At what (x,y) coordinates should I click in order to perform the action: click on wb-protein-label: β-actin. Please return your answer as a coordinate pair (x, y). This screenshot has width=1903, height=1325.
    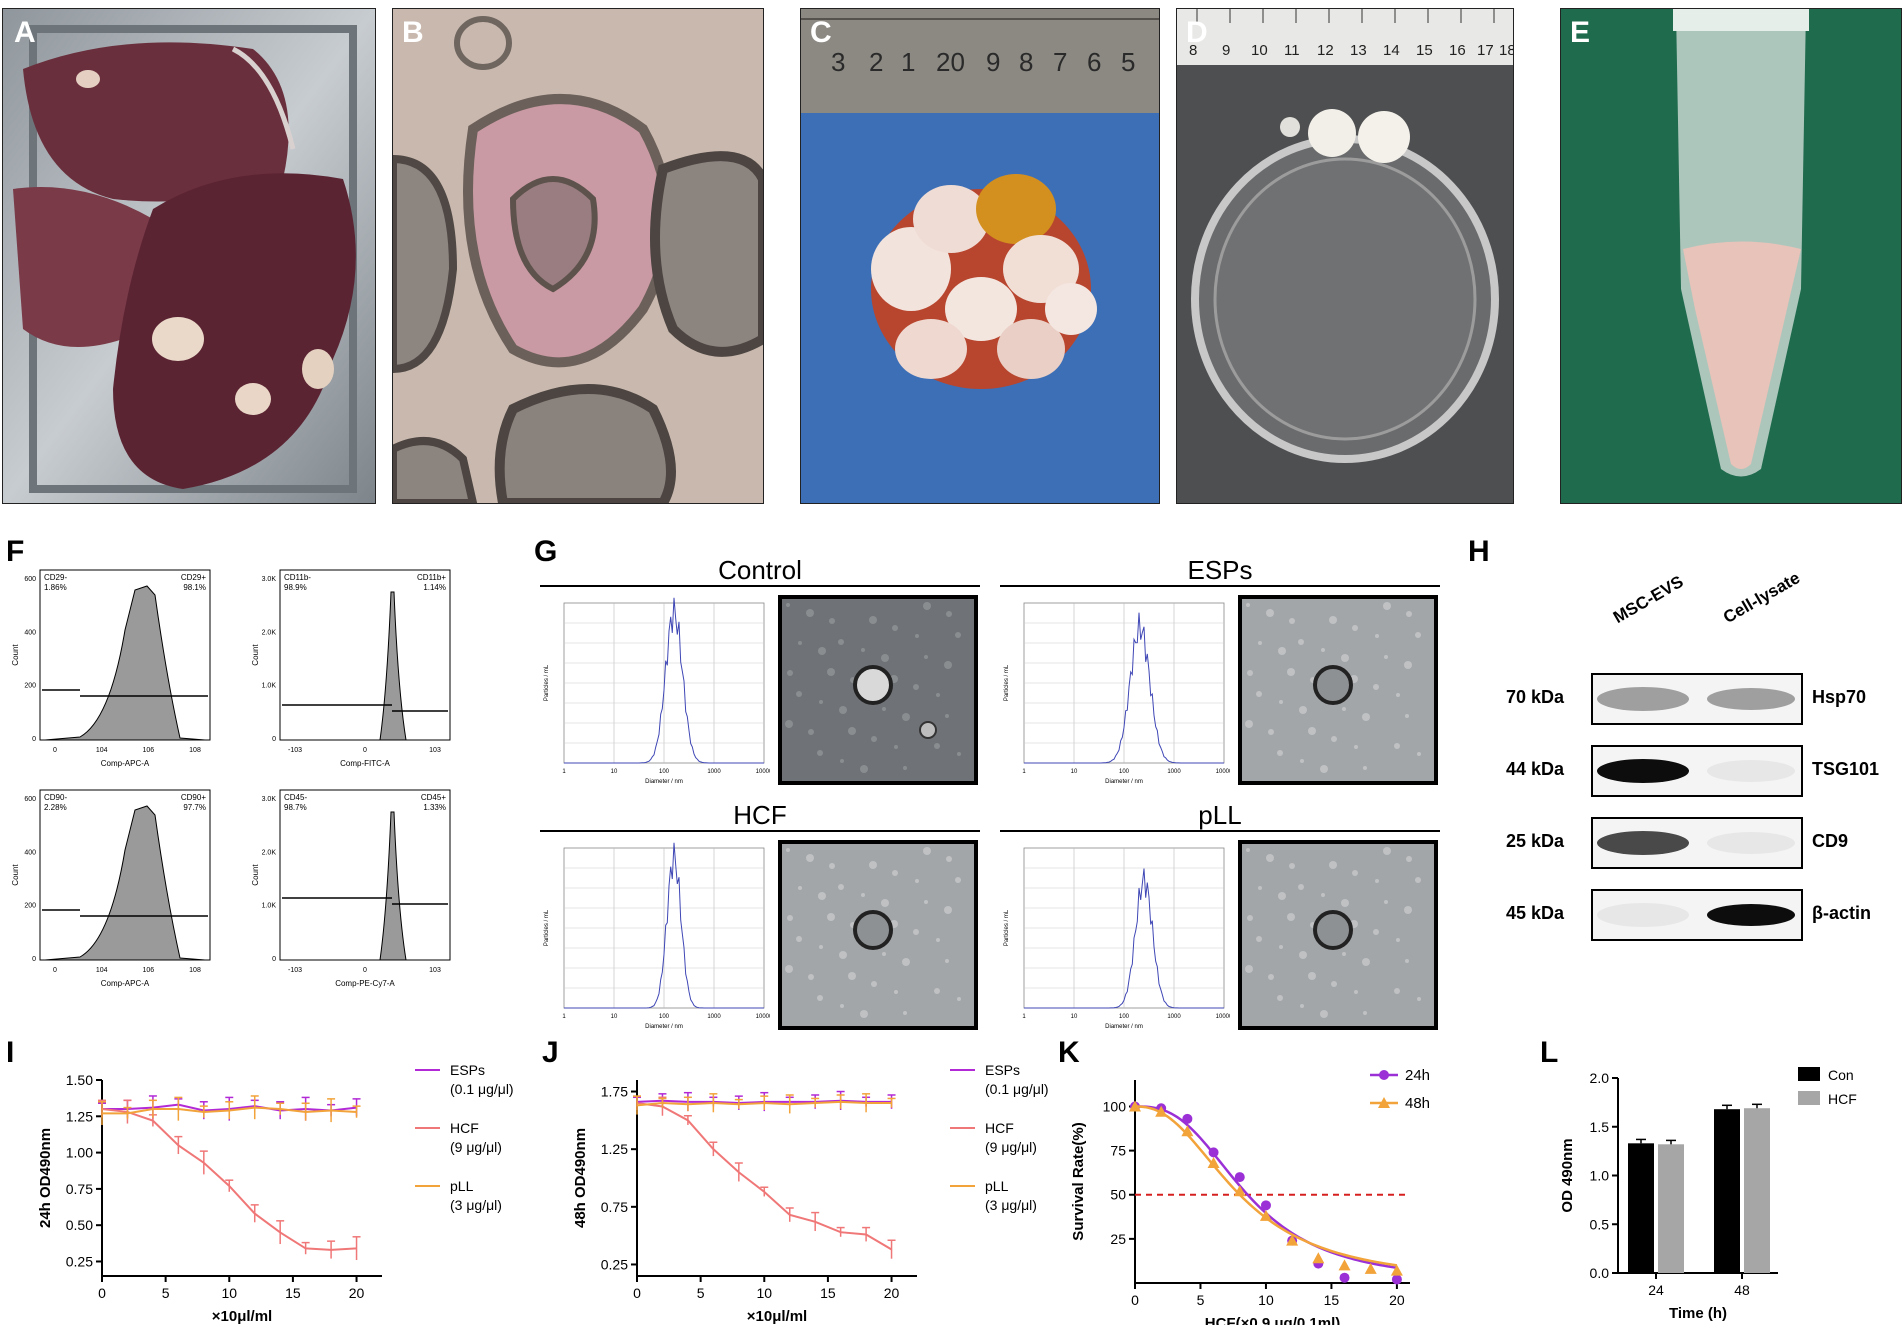
    Looking at the image, I should click on (1841, 913).